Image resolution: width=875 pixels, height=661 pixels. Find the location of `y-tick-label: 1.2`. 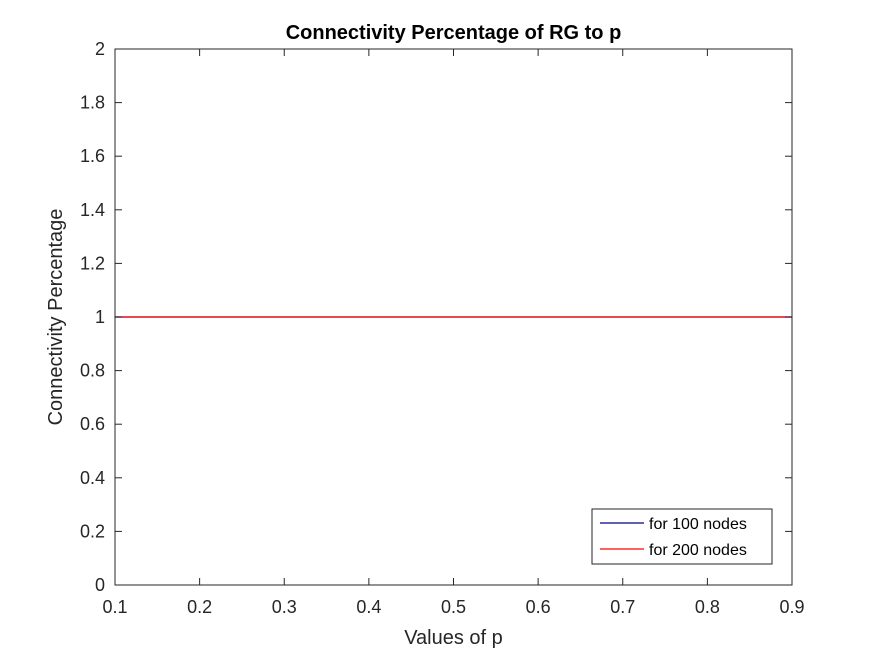

y-tick-label: 1.2 is located at coordinates (92, 263).